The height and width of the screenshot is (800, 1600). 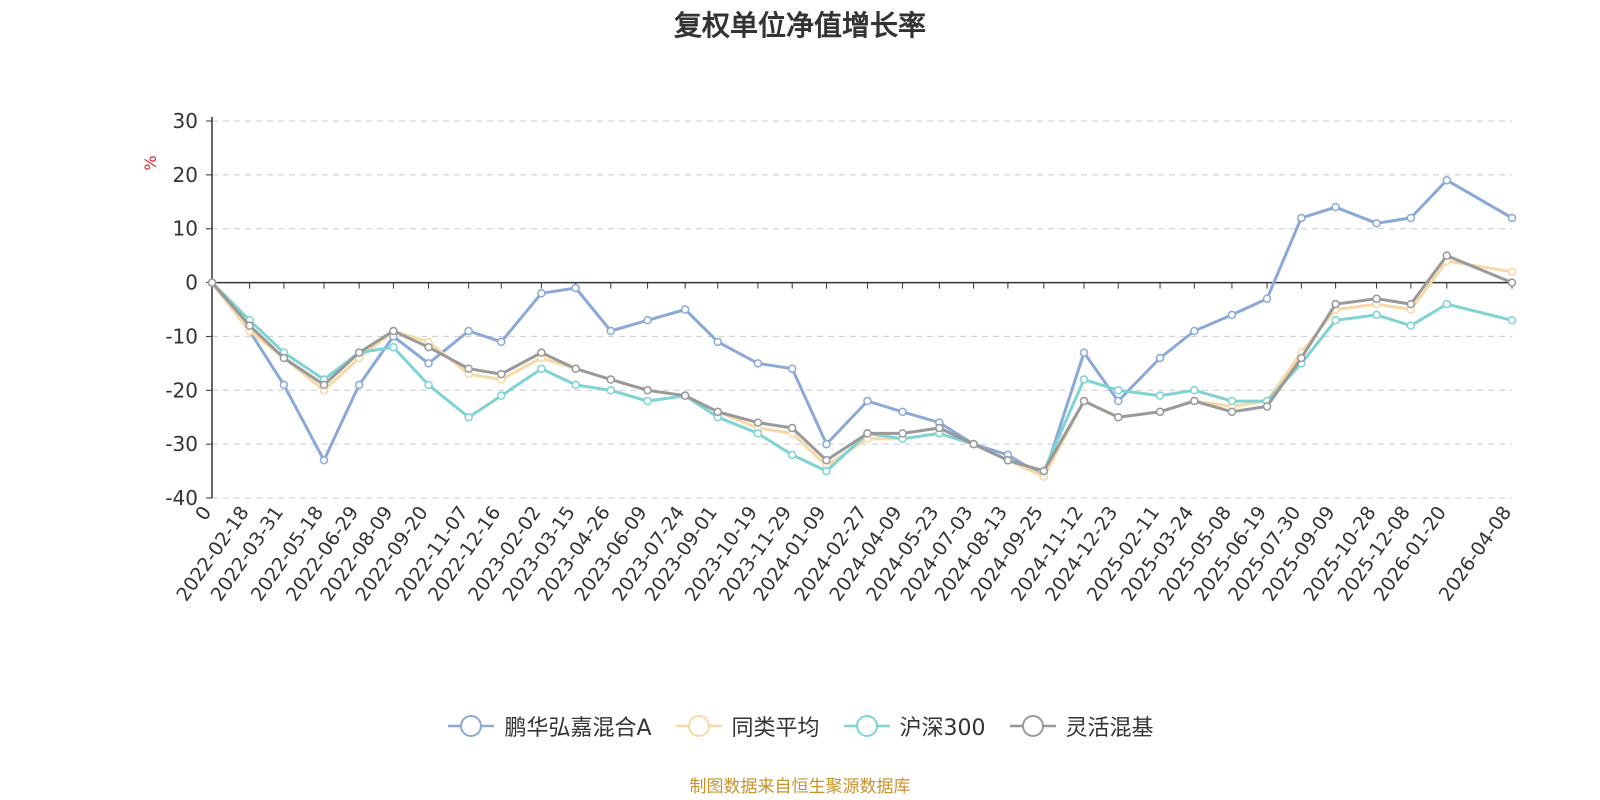 I want to click on legend-item: 沪深300, so click(x=914, y=726).